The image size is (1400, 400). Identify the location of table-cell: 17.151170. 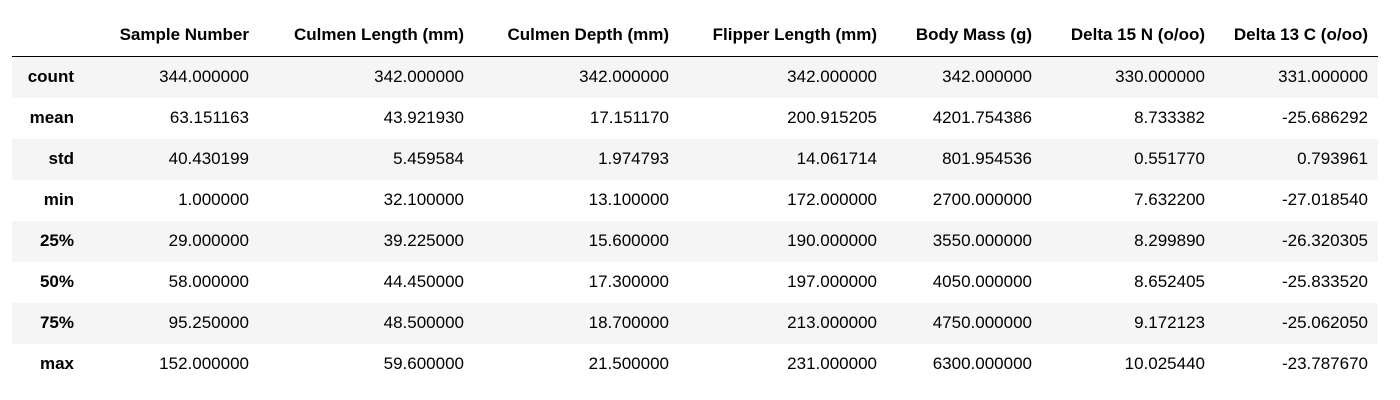
(629, 117).